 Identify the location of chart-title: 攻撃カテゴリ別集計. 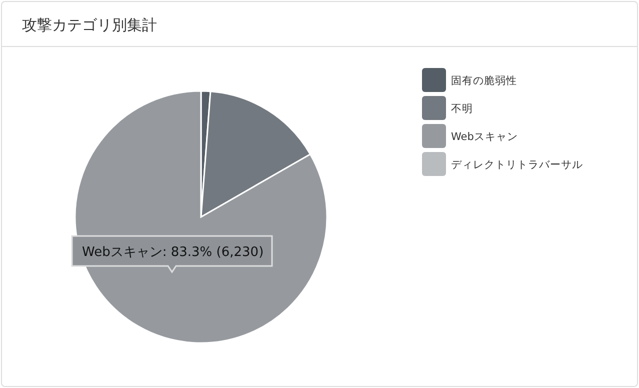
(319, 24).